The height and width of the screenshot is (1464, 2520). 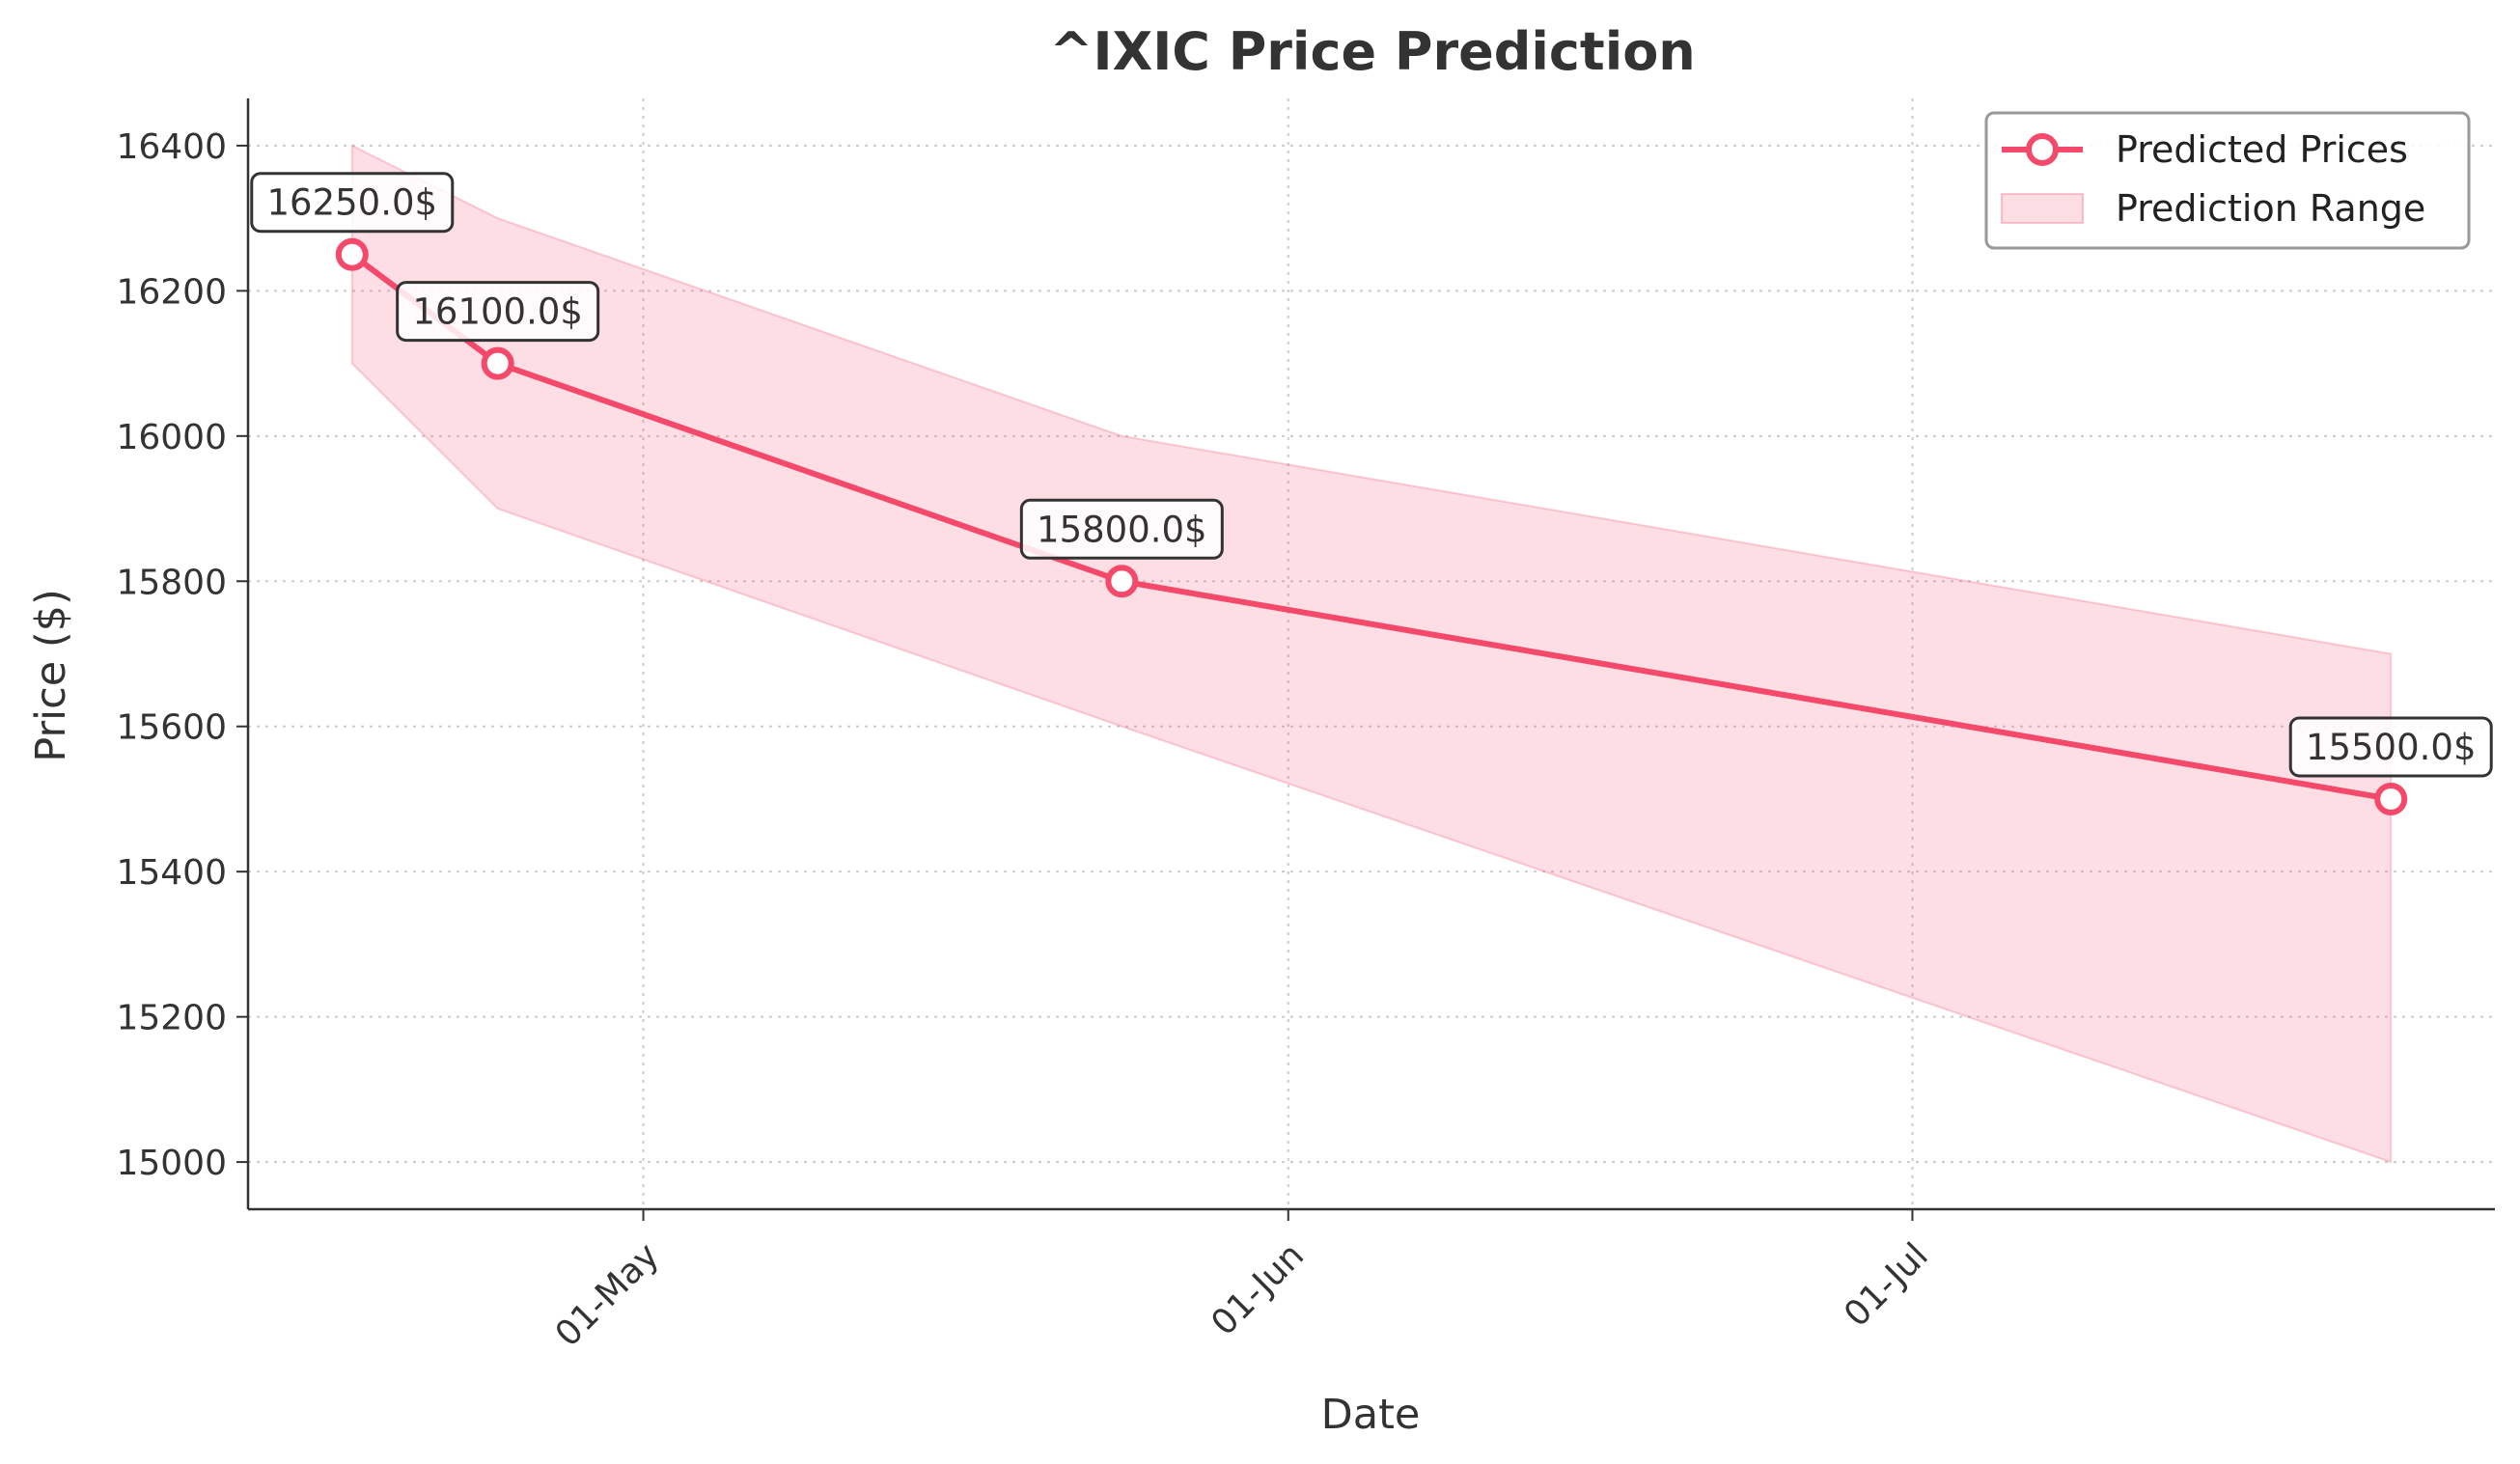 What do you see at coordinates (2043, 149) in the screenshot?
I see `legend-marker-swatch` at bounding box center [2043, 149].